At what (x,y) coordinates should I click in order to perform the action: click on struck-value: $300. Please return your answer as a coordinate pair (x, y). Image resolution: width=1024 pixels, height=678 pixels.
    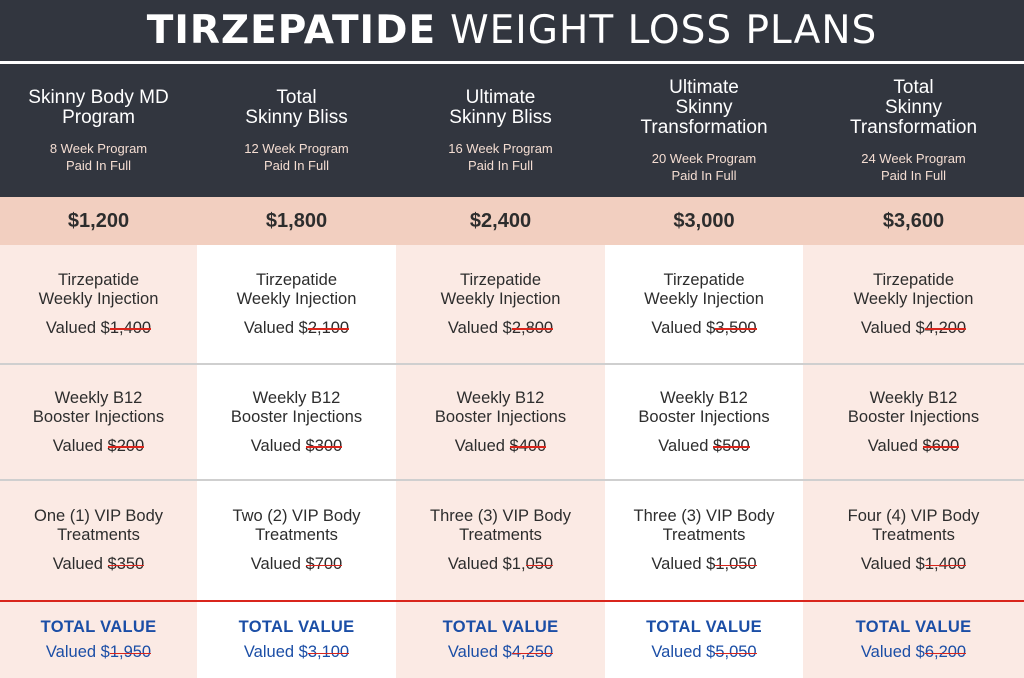
    Looking at the image, I should click on (324, 445).